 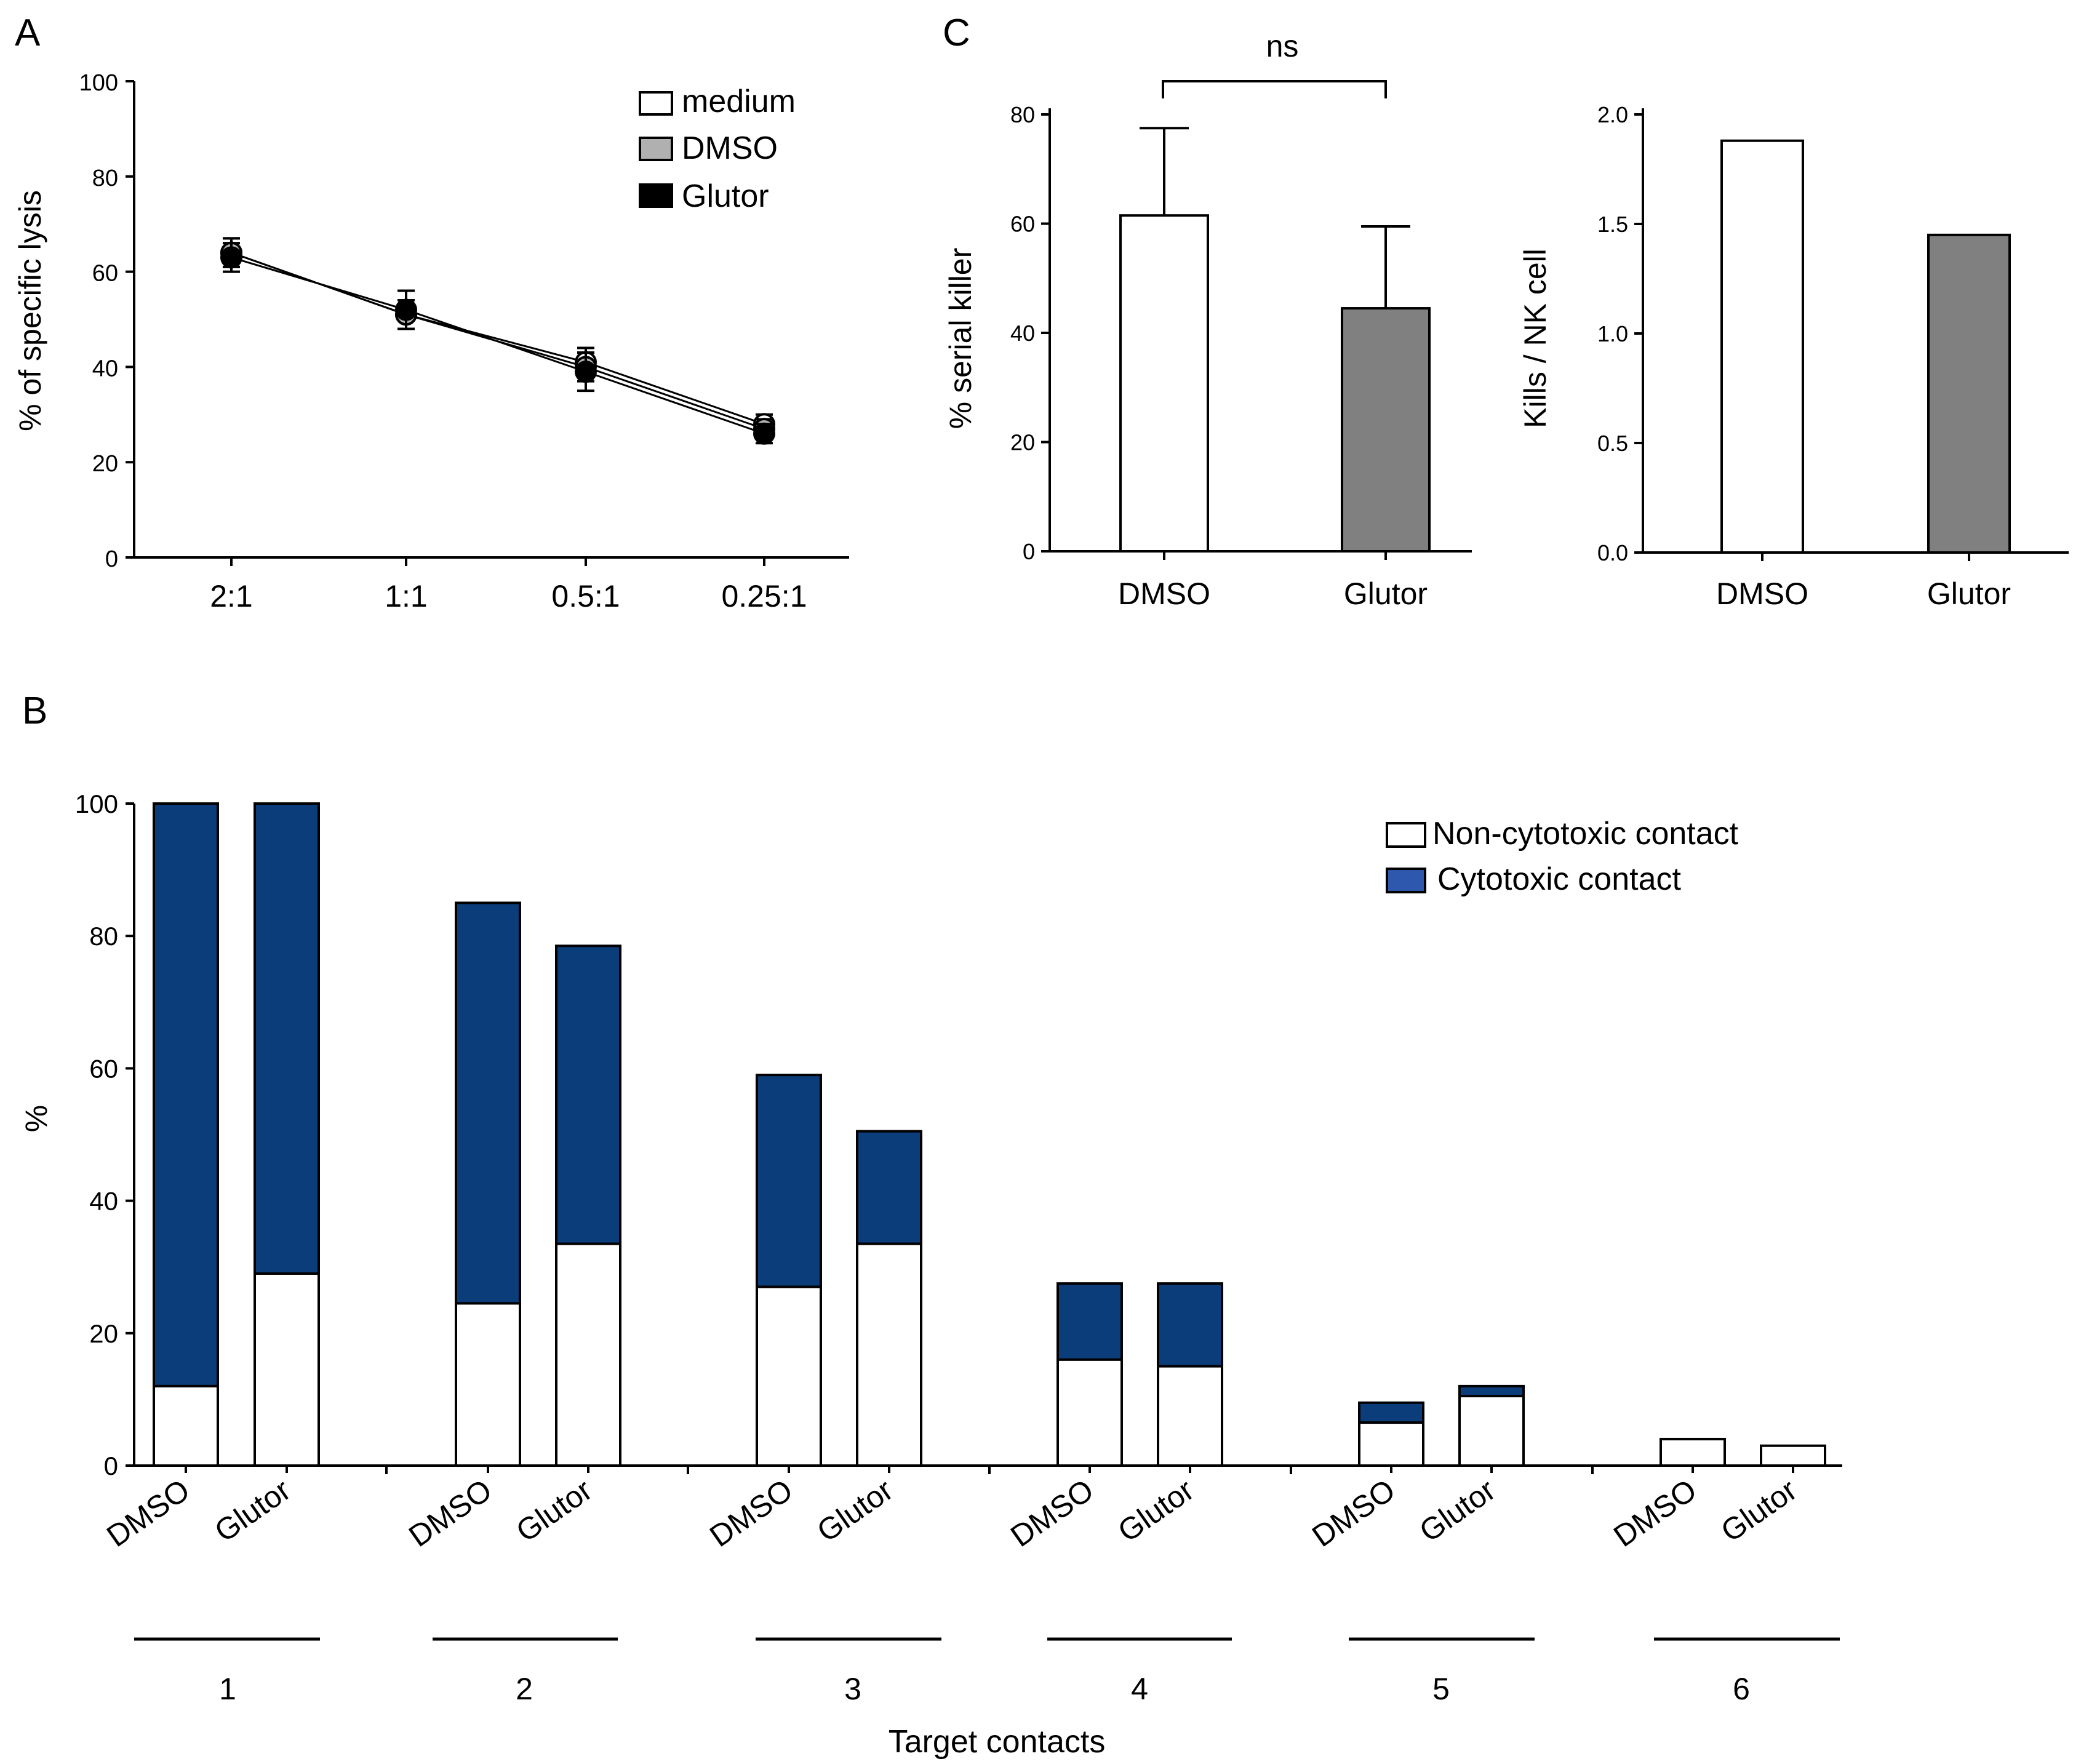 I want to click on chart-c-left: 0 20 40 60 80 DMSO Glutor % serial killer ns, so click(x=1208, y=320).